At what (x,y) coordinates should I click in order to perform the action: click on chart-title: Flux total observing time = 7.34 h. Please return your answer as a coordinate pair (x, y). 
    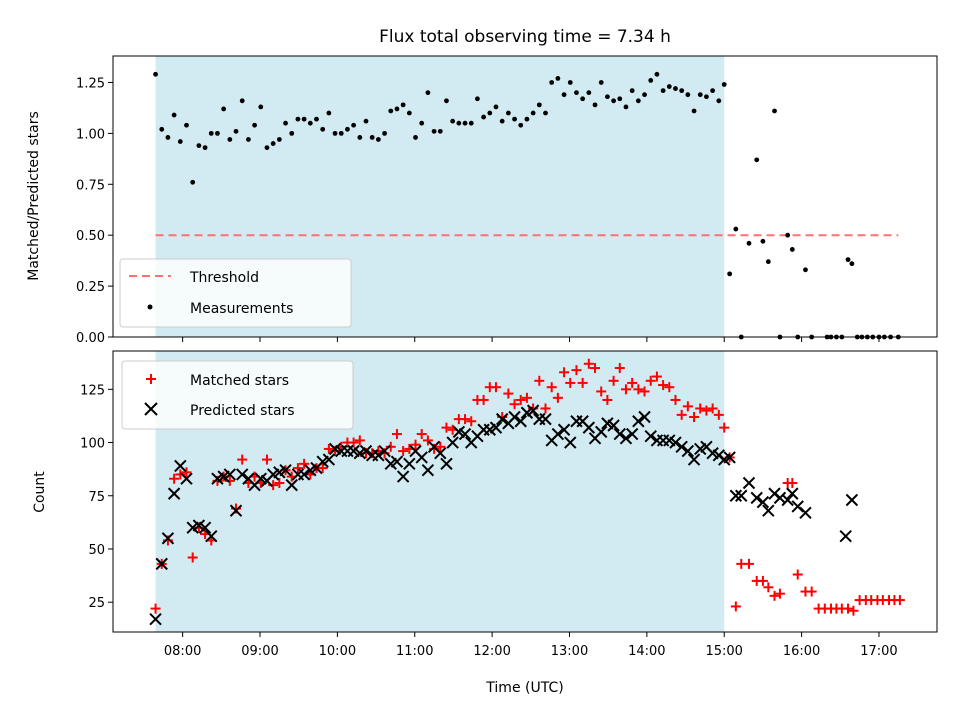
    Looking at the image, I should click on (525, 37).